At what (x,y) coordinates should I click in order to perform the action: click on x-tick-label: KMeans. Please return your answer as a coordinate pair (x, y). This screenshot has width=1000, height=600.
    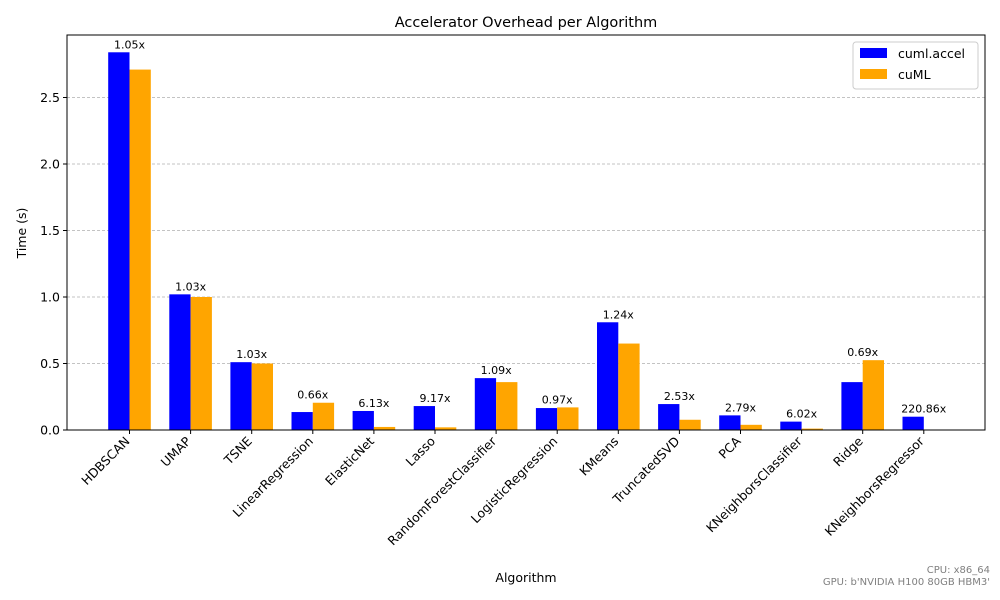
    Looking at the image, I should click on (598, 456).